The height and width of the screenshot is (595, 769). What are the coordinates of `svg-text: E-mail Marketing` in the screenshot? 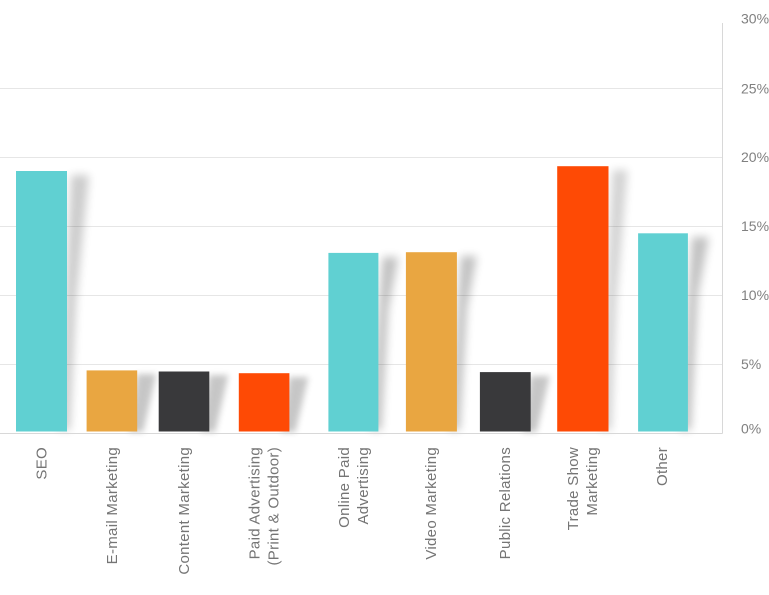 It's located at (112, 505).